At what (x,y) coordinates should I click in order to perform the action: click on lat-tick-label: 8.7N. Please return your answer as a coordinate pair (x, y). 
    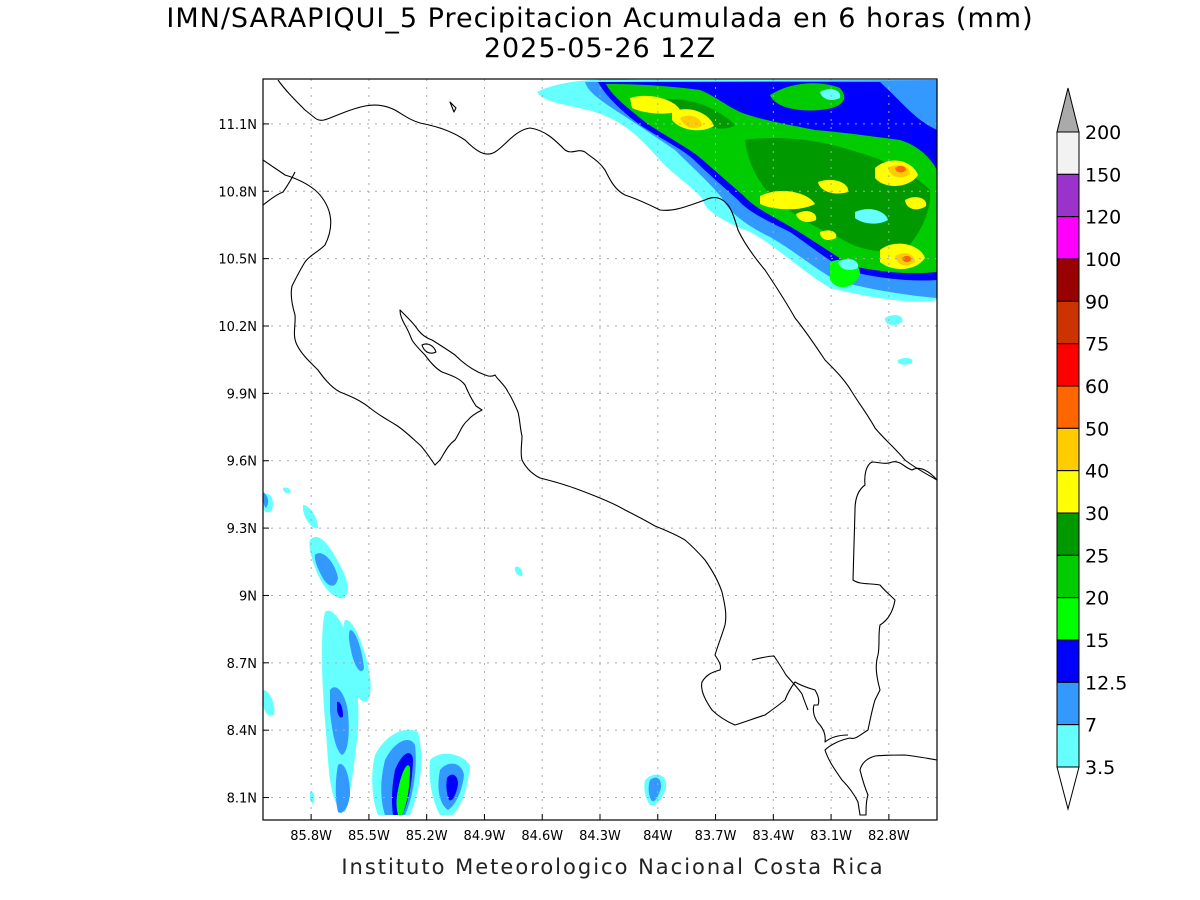
    Looking at the image, I should click on (242, 664).